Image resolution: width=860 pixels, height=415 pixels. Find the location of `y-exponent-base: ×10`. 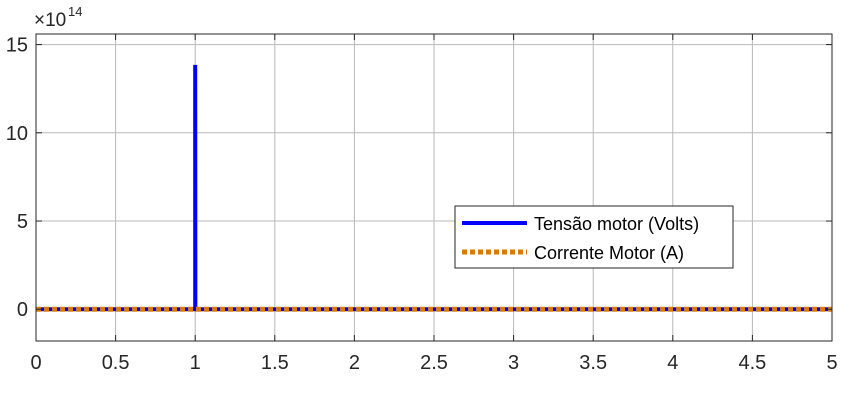

y-exponent-base: ×10 is located at coordinates (50, 20).